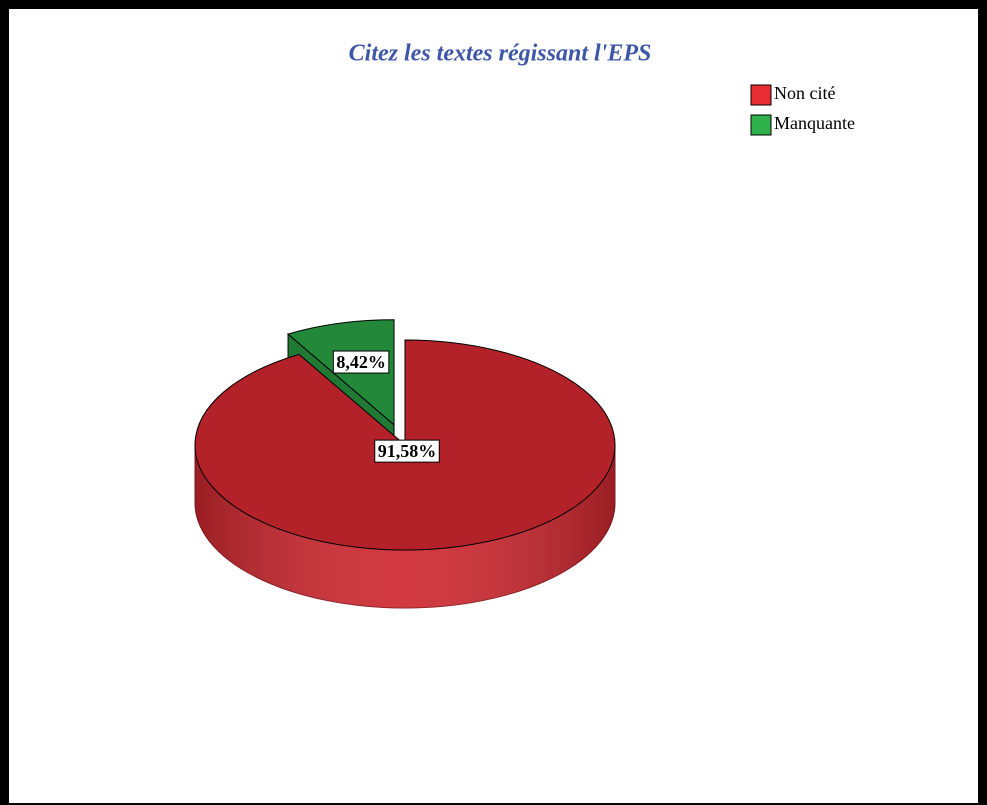 Image resolution: width=987 pixels, height=805 pixels. Describe the element at coordinates (814, 123) in the screenshot. I see `legend-label: Manquante` at that location.